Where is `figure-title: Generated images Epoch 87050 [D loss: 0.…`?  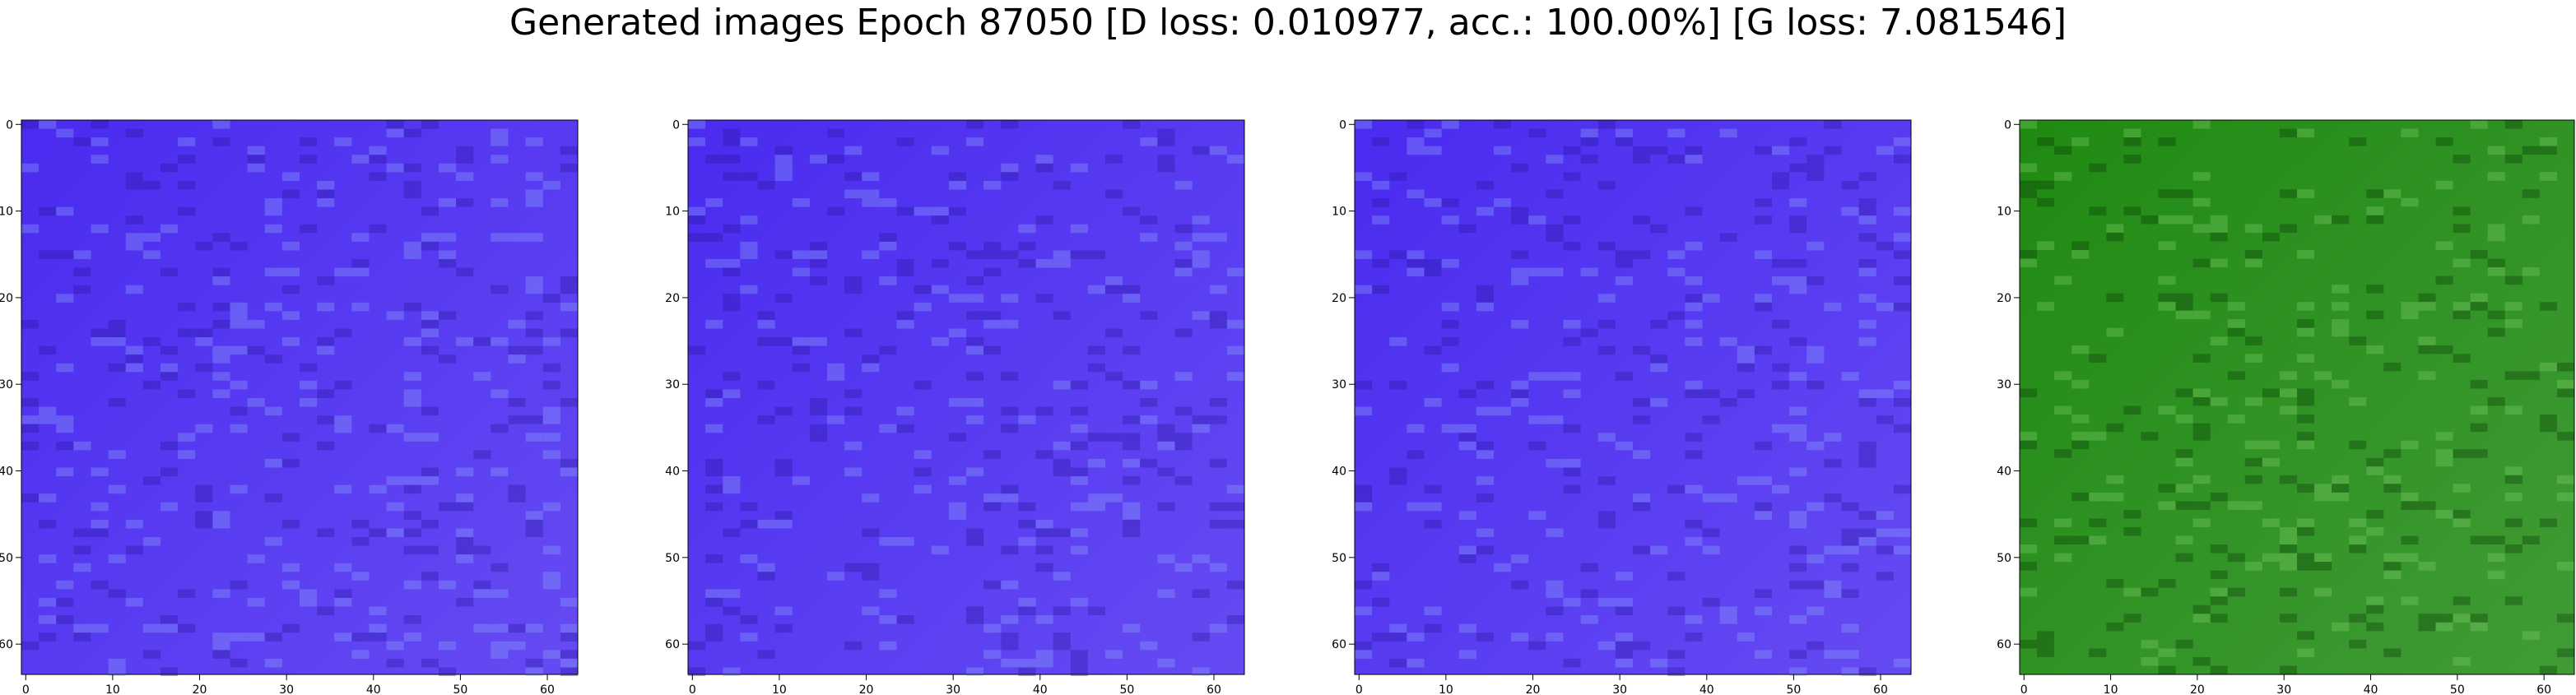
figure-title: Generated images Epoch 87050 [D loss: 0.… is located at coordinates (1288, 23).